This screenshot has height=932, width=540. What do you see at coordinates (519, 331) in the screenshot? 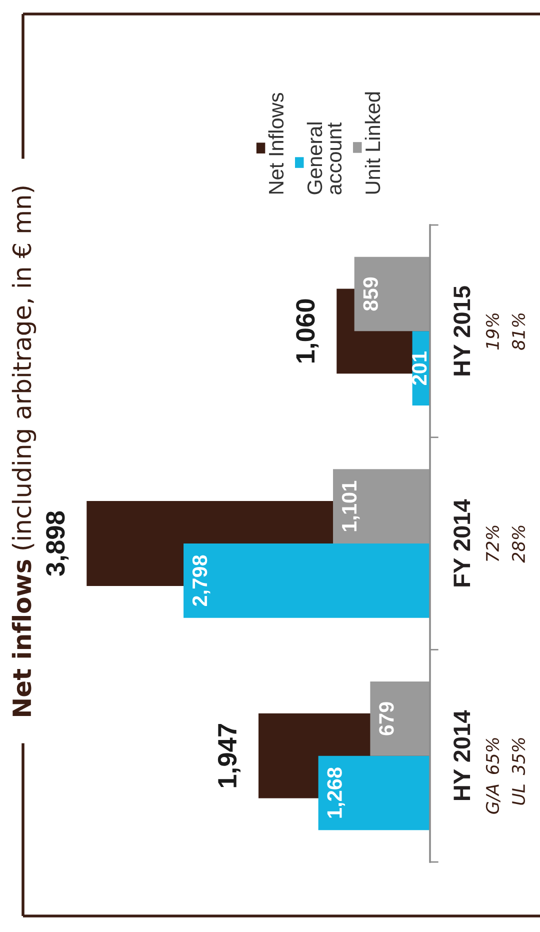
I see `text: 81%` at bounding box center [519, 331].